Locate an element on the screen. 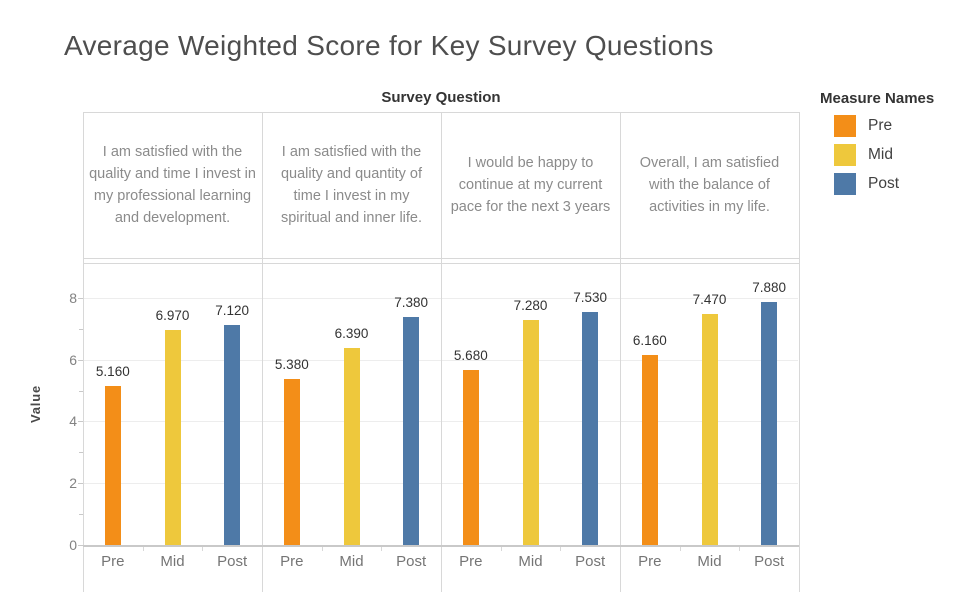 The height and width of the screenshot is (616, 974). bar-value-label: 6.390 is located at coordinates (351, 333).